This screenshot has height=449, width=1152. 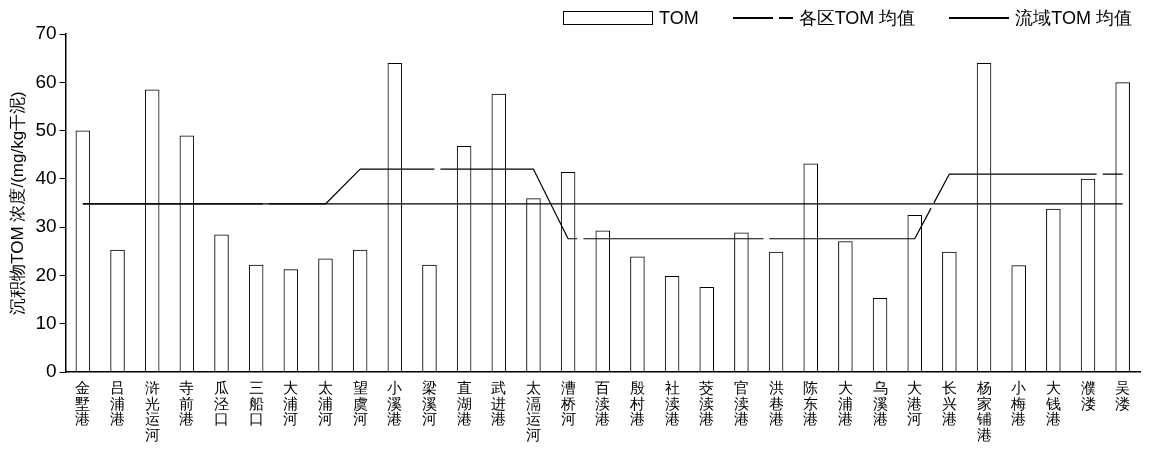 What do you see at coordinates (46, 226) in the screenshot?
I see `y-tick-label: 30` at bounding box center [46, 226].